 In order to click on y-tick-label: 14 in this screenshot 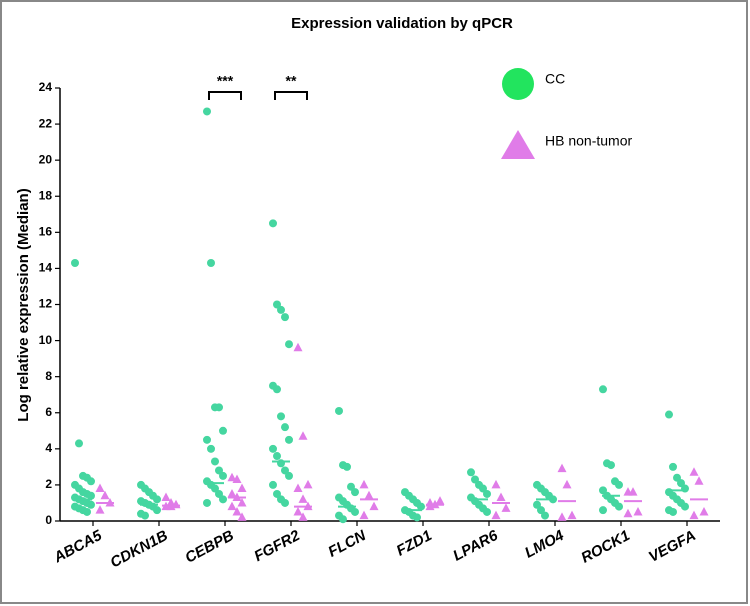, I will do `click(46, 268)`.